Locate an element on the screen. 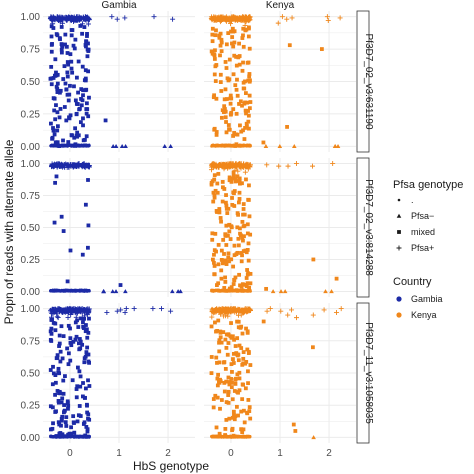  x-tick-label: 1 is located at coordinates (119, 453).